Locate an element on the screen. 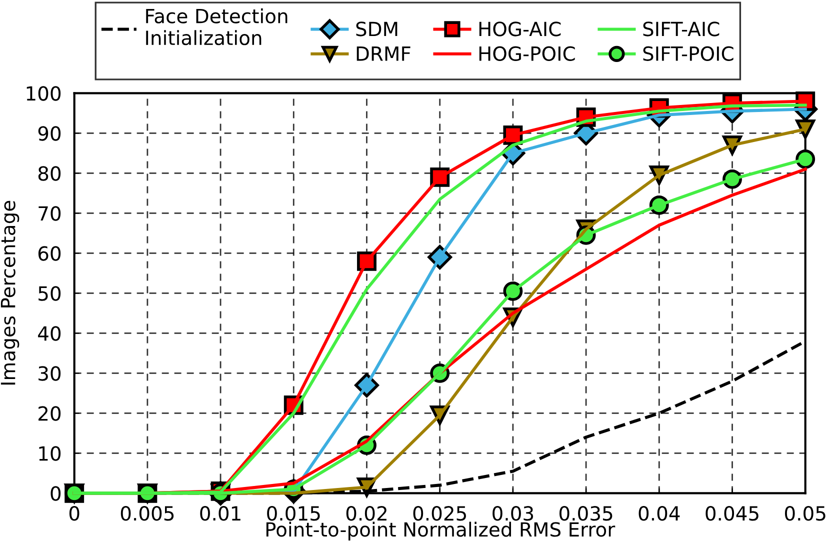 The image size is (826, 548). y-tick-label: 60 is located at coordinates (49, 253).